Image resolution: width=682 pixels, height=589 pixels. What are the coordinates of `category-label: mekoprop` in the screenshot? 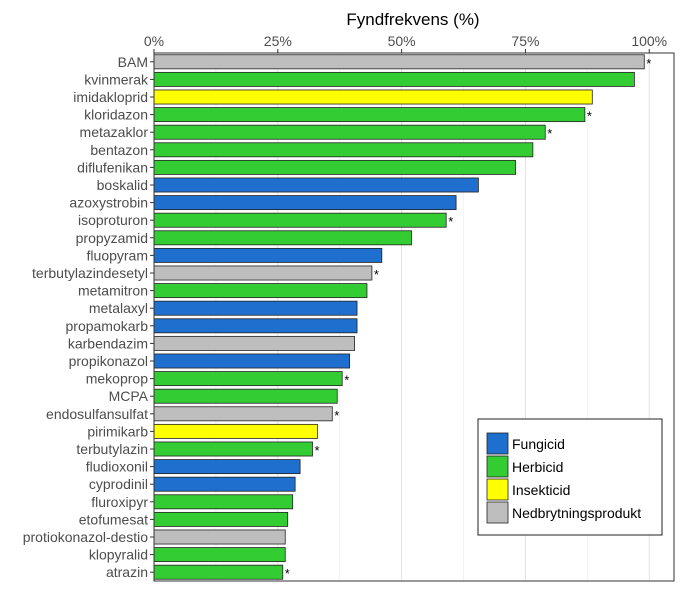 It's located at (117, 379).